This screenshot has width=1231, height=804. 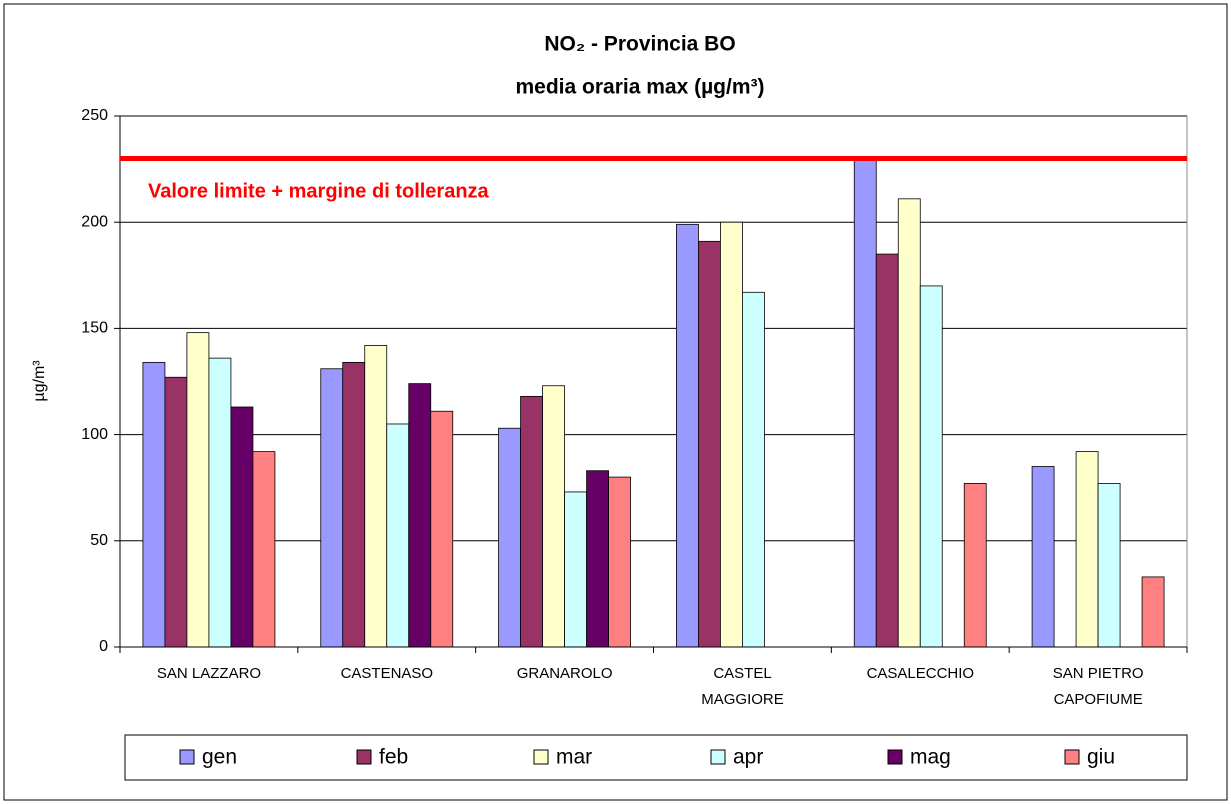 What do you see at coordinates (1101, 757) in the screenshot?
I see `legend-label: giu` at bounding box center [1101, 757].